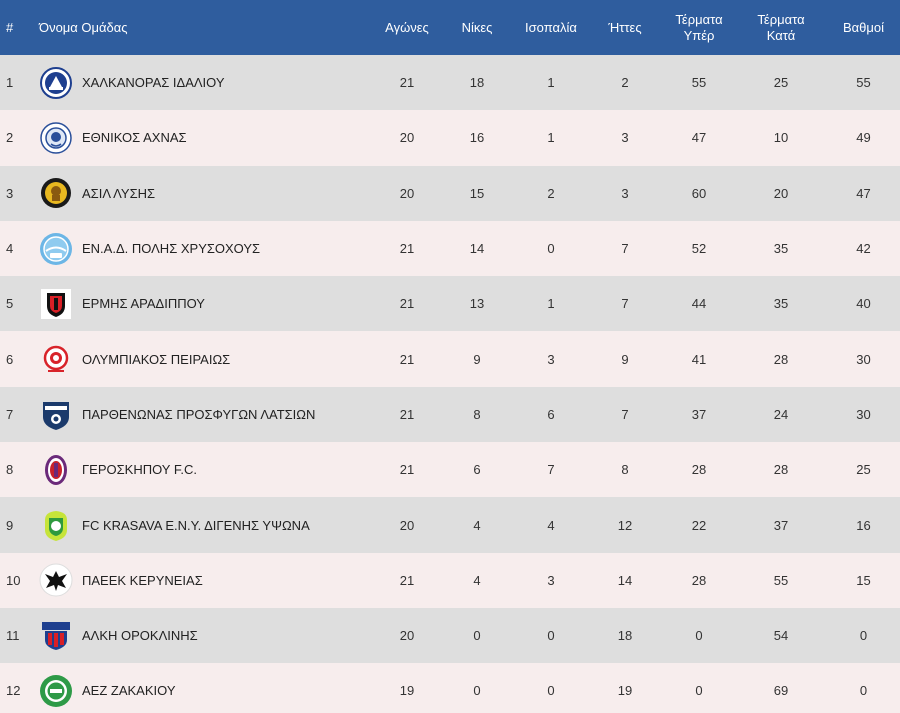  I want to click on header-played: Αγώνες, so click(407, 27).